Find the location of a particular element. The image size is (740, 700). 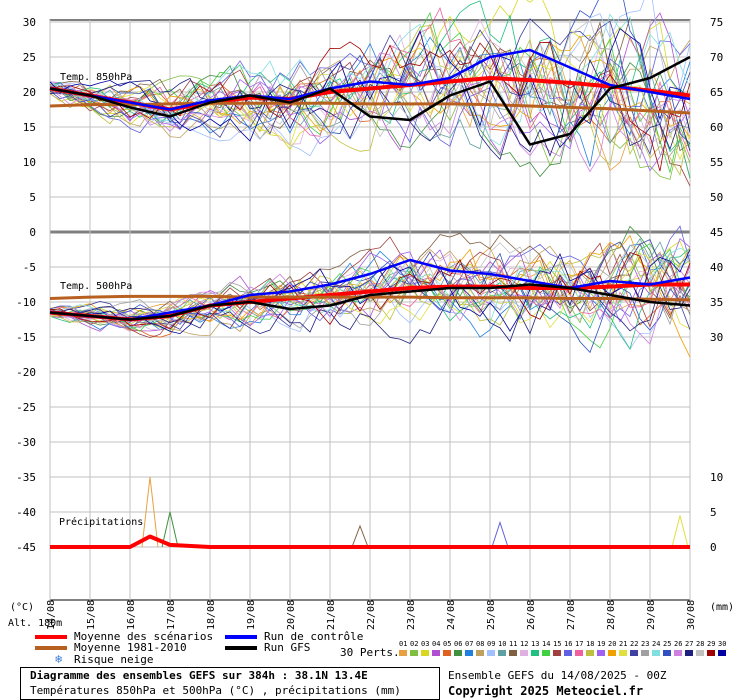

y-tick-label: -5 is located at coordinates (29, 267).